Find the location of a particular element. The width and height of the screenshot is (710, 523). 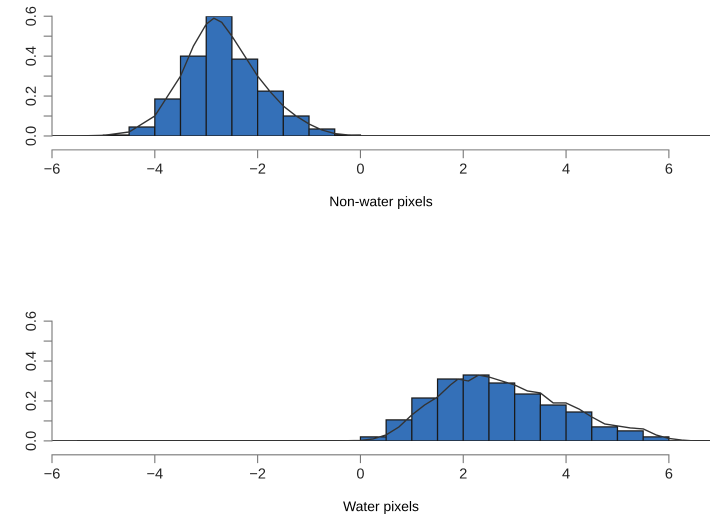

x-axis-title: Non-water pixels is located at coordinates (381, 203).